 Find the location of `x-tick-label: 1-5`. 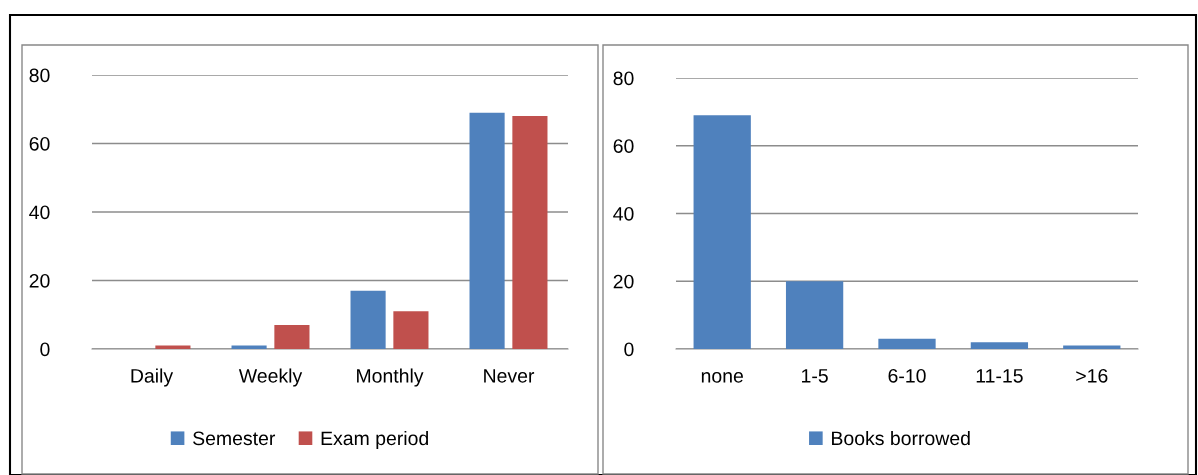

x-tick-label: 1-5 is located at coordinates (815, 376).